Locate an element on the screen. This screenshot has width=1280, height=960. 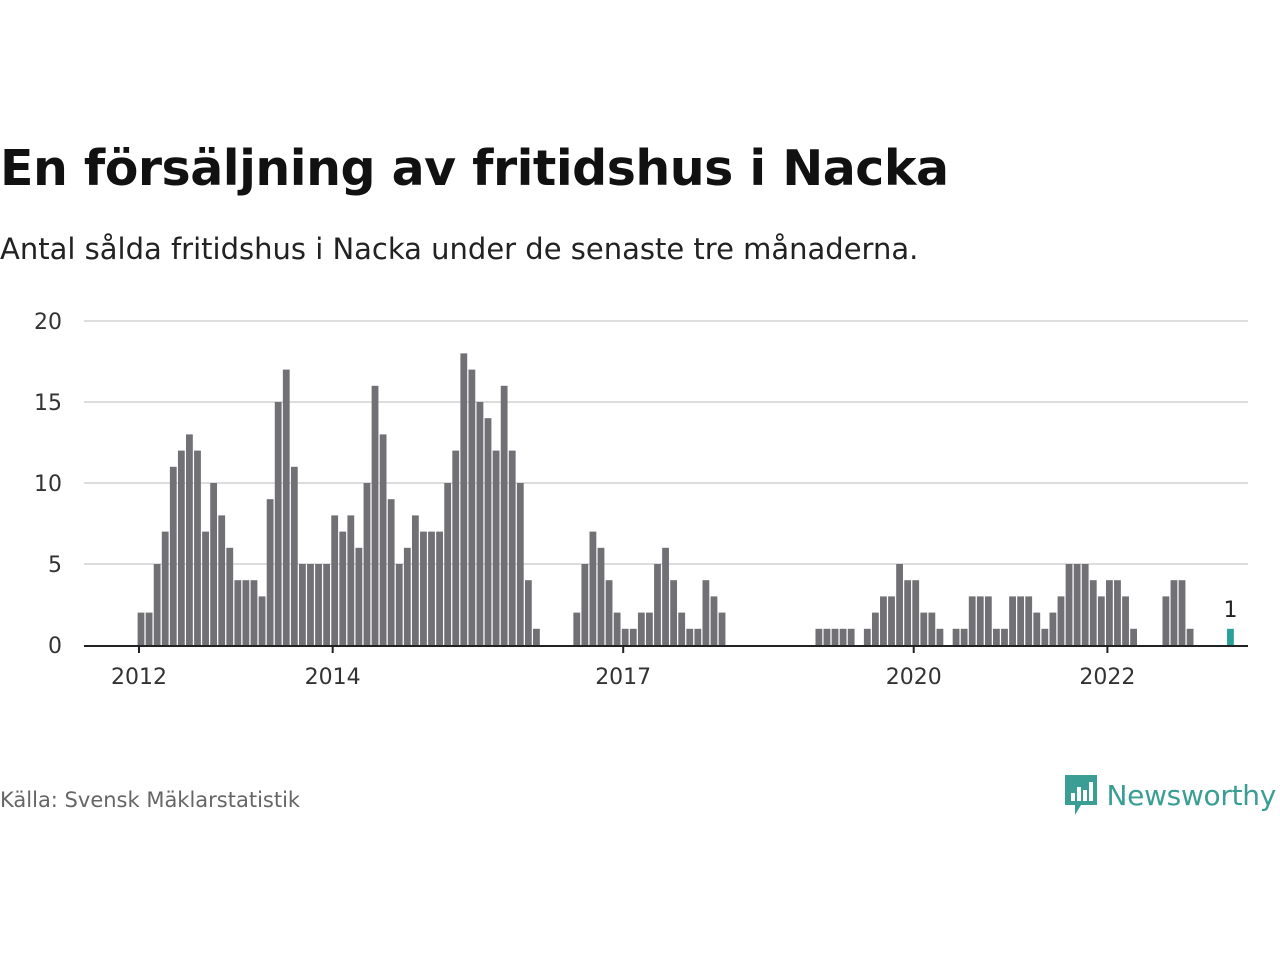
y-tick-label: 5 is located at coordinates (55, 565).